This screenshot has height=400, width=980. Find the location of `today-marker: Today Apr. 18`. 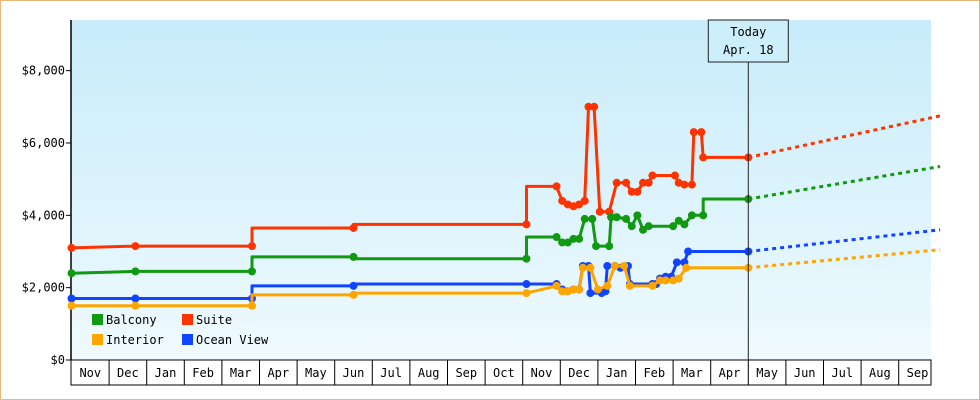

today-marker: Today Apr. 18 is located at coordinates (748, 189).